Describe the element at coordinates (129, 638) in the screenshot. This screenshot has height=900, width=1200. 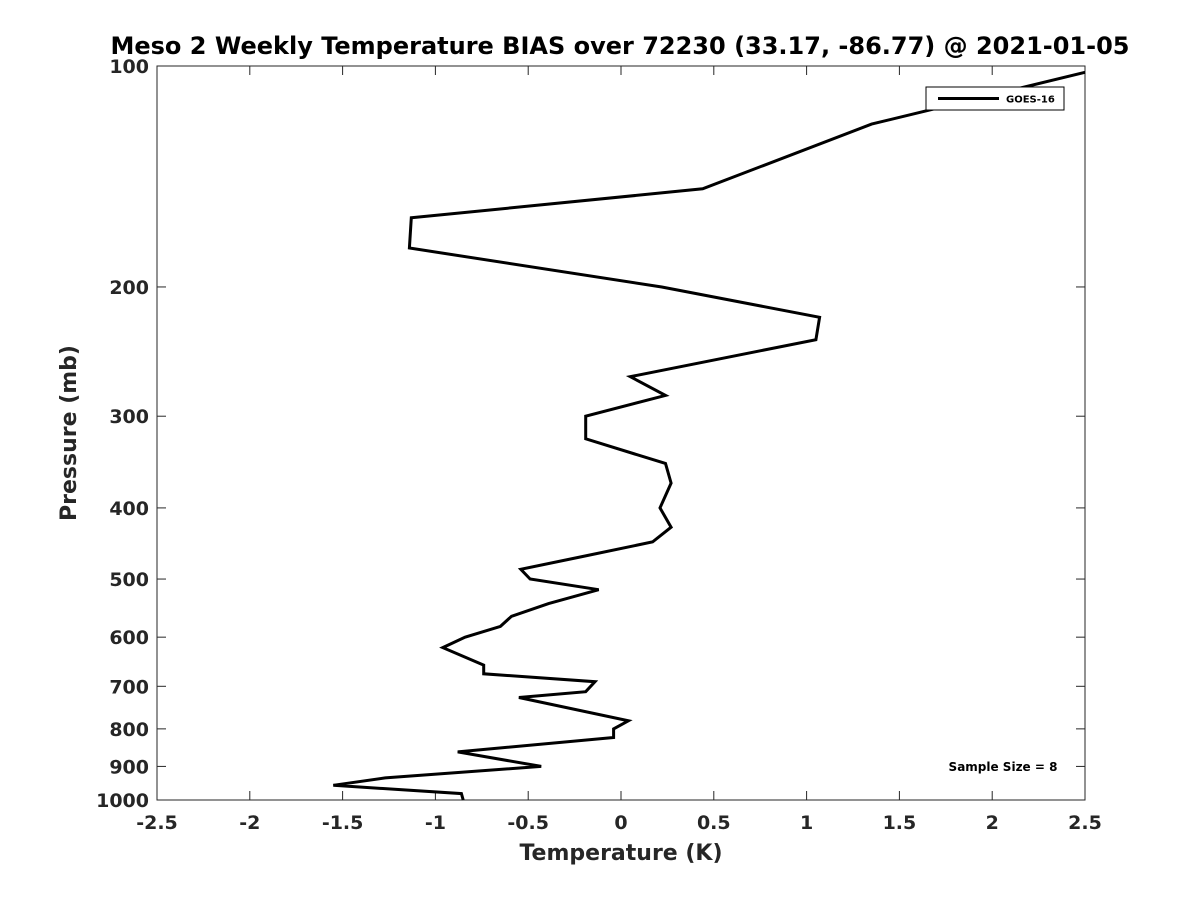
I see `y-tick-label: 600` at that location.